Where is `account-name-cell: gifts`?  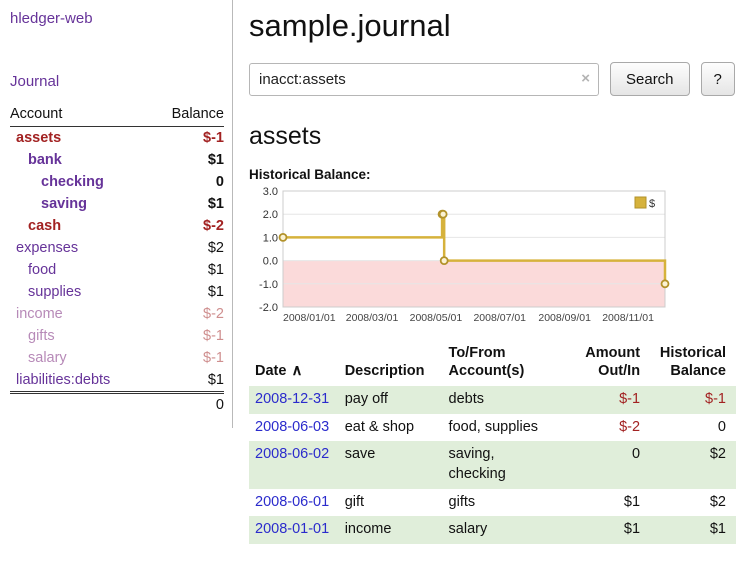
account-name-cell: gifts is located at coordinates (80, 336).